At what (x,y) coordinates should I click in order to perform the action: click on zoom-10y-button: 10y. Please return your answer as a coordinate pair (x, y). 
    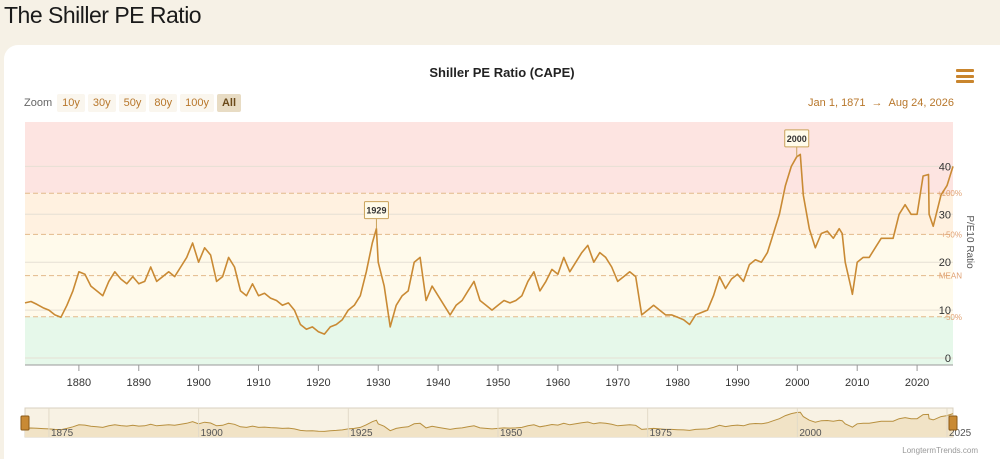
    Looking at the image, I should click on (71, 103).